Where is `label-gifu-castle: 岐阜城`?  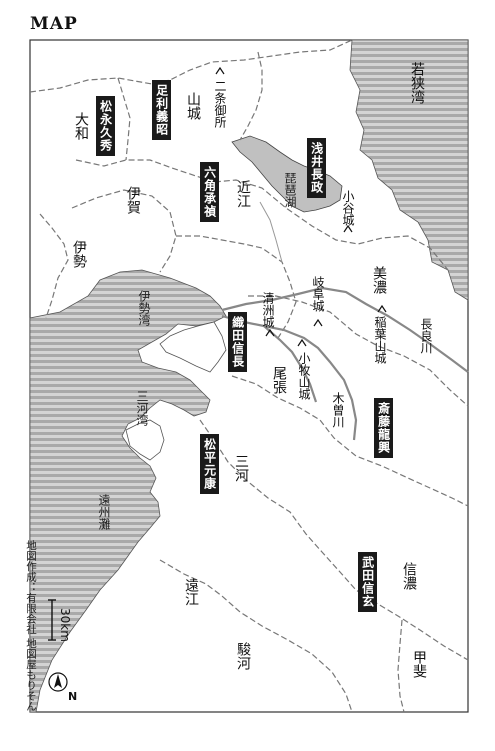
label-gifu-castle: 岐阜城 is located at coordinates (318, 294).